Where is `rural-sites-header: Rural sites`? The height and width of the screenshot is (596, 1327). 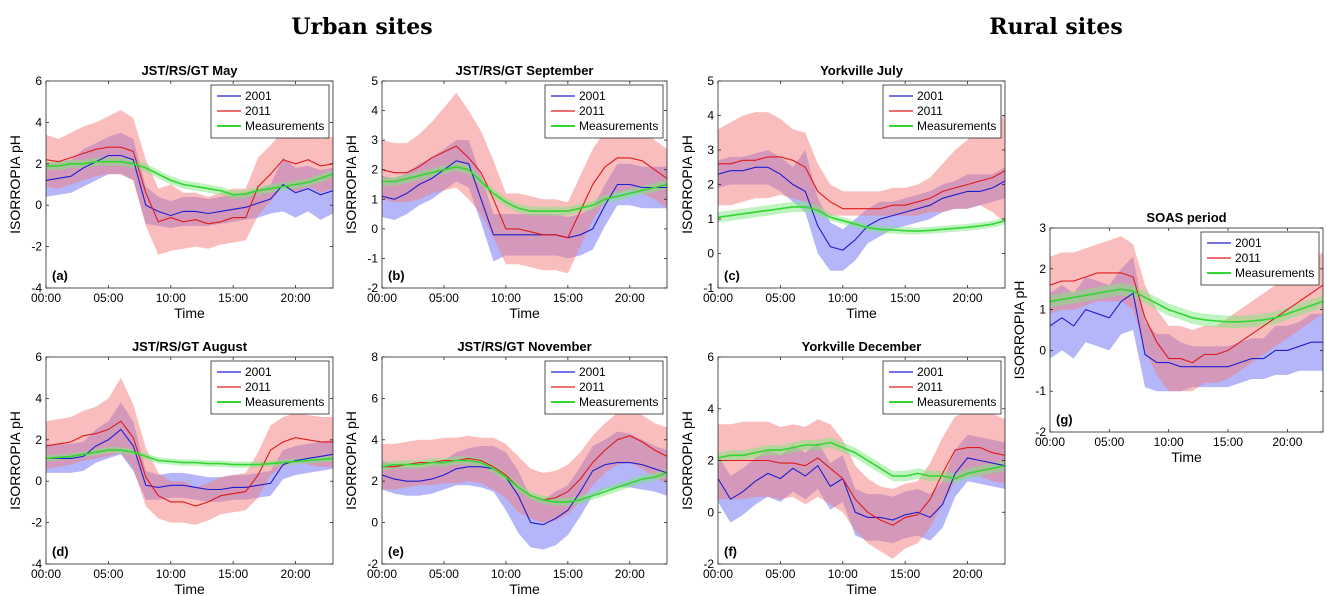
rural-sites-header: Rural sites is located at coordinates (1055, 27).